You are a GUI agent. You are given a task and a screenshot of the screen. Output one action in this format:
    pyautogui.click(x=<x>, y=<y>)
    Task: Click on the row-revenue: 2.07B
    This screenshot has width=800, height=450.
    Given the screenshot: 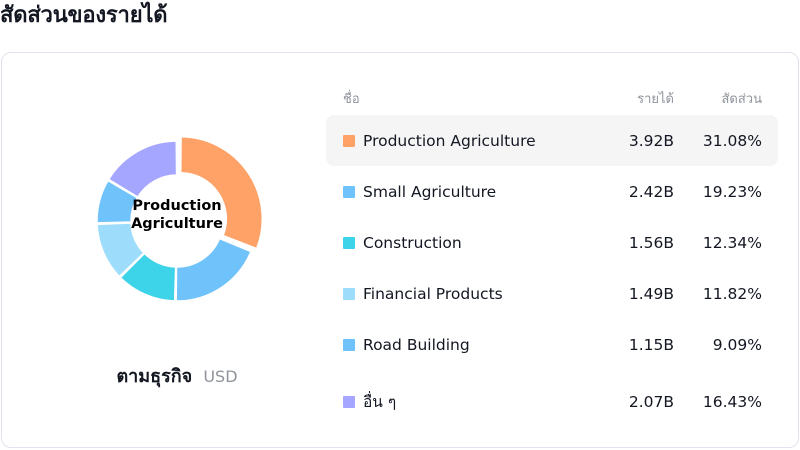 What is the action you would take?
    pyautogui.click(x=651, y=401)
    